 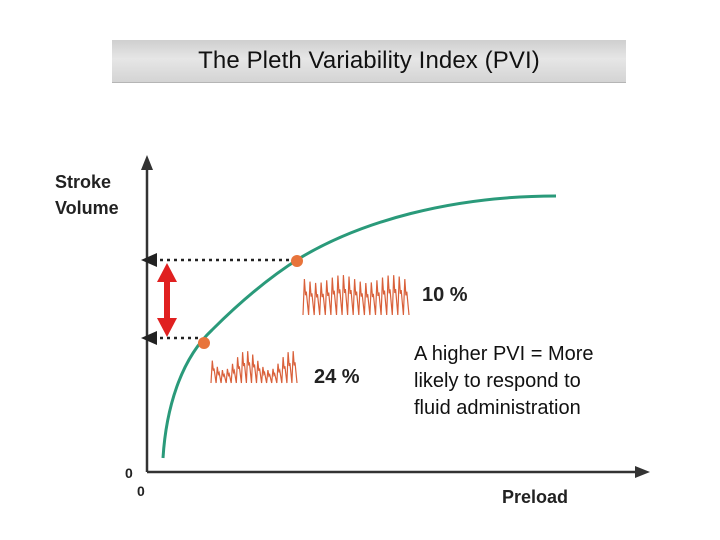 I want to click on x-axis-label: Preload, so click(x=535, y=497).